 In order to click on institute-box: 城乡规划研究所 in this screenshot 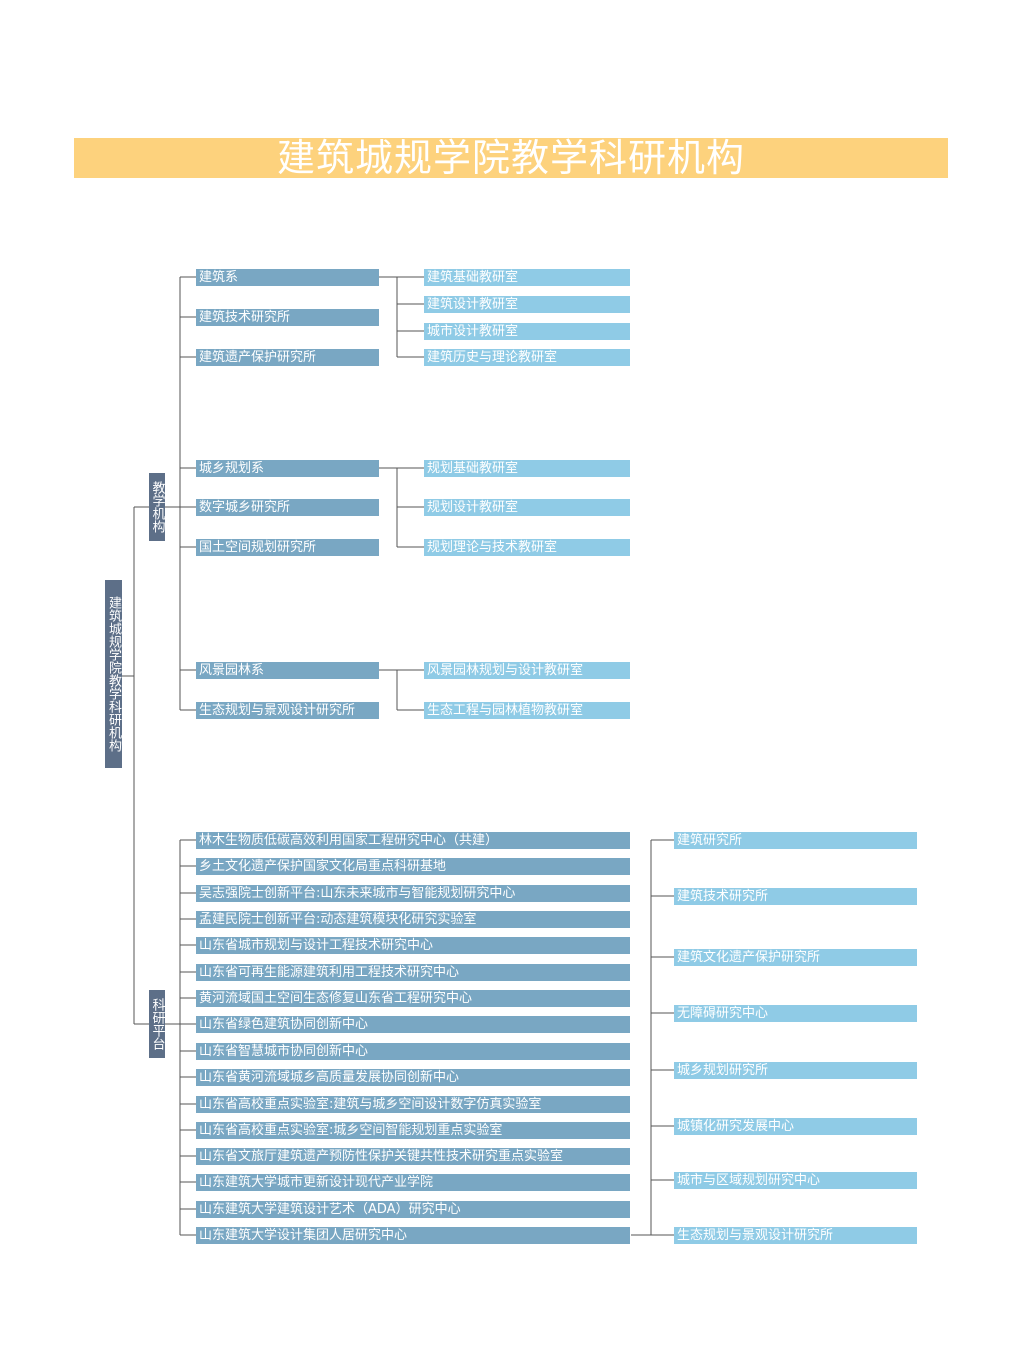, I will do `click(795, 1070)`.